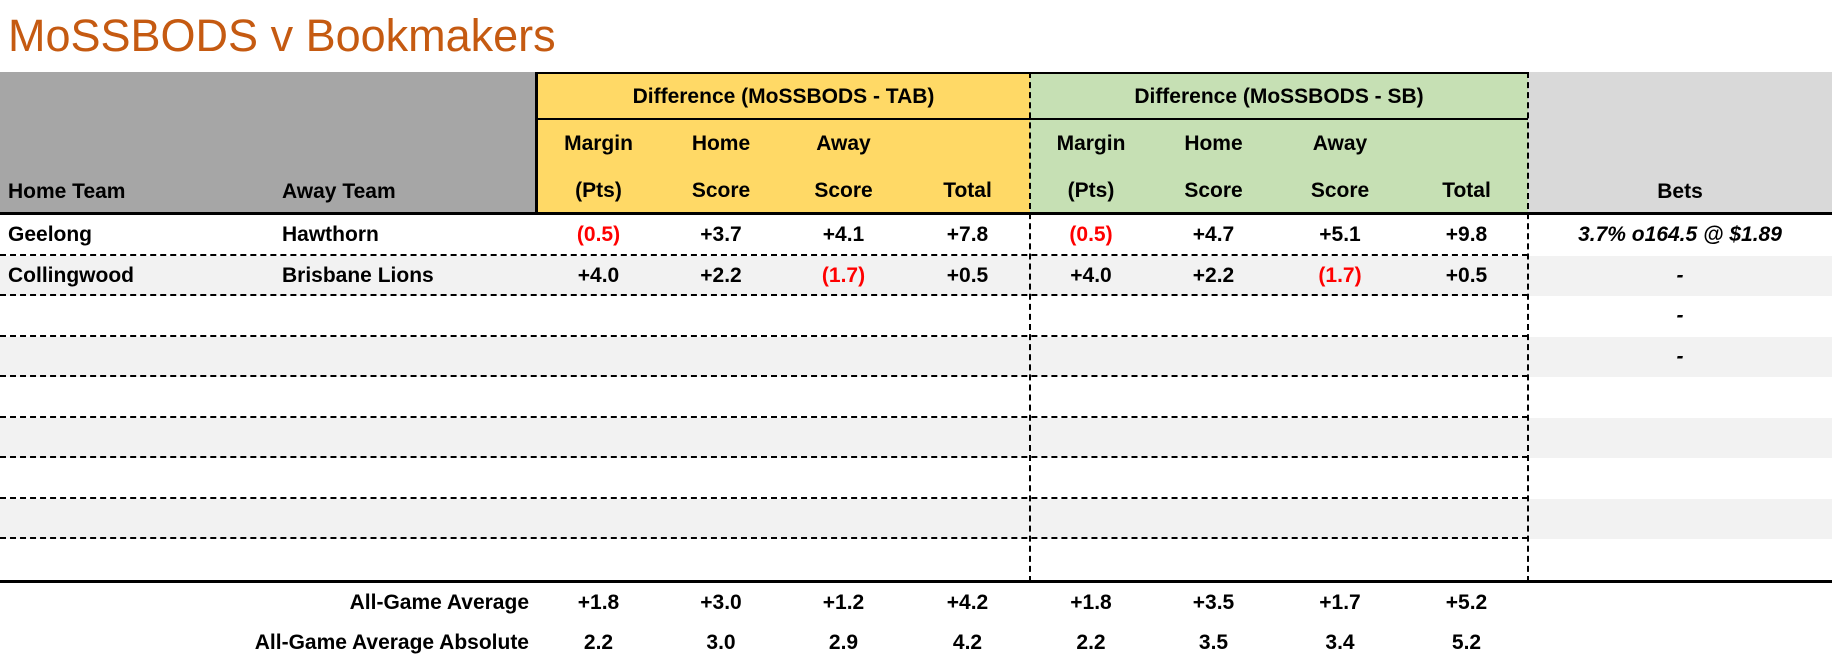 Image resolution: width=1832 pixels, height=669 pixels. What do you see at coordinates (330, 234) in the screenshot?
I see `cell-away-team: Hawthorn` at bounding box center [330, 234].